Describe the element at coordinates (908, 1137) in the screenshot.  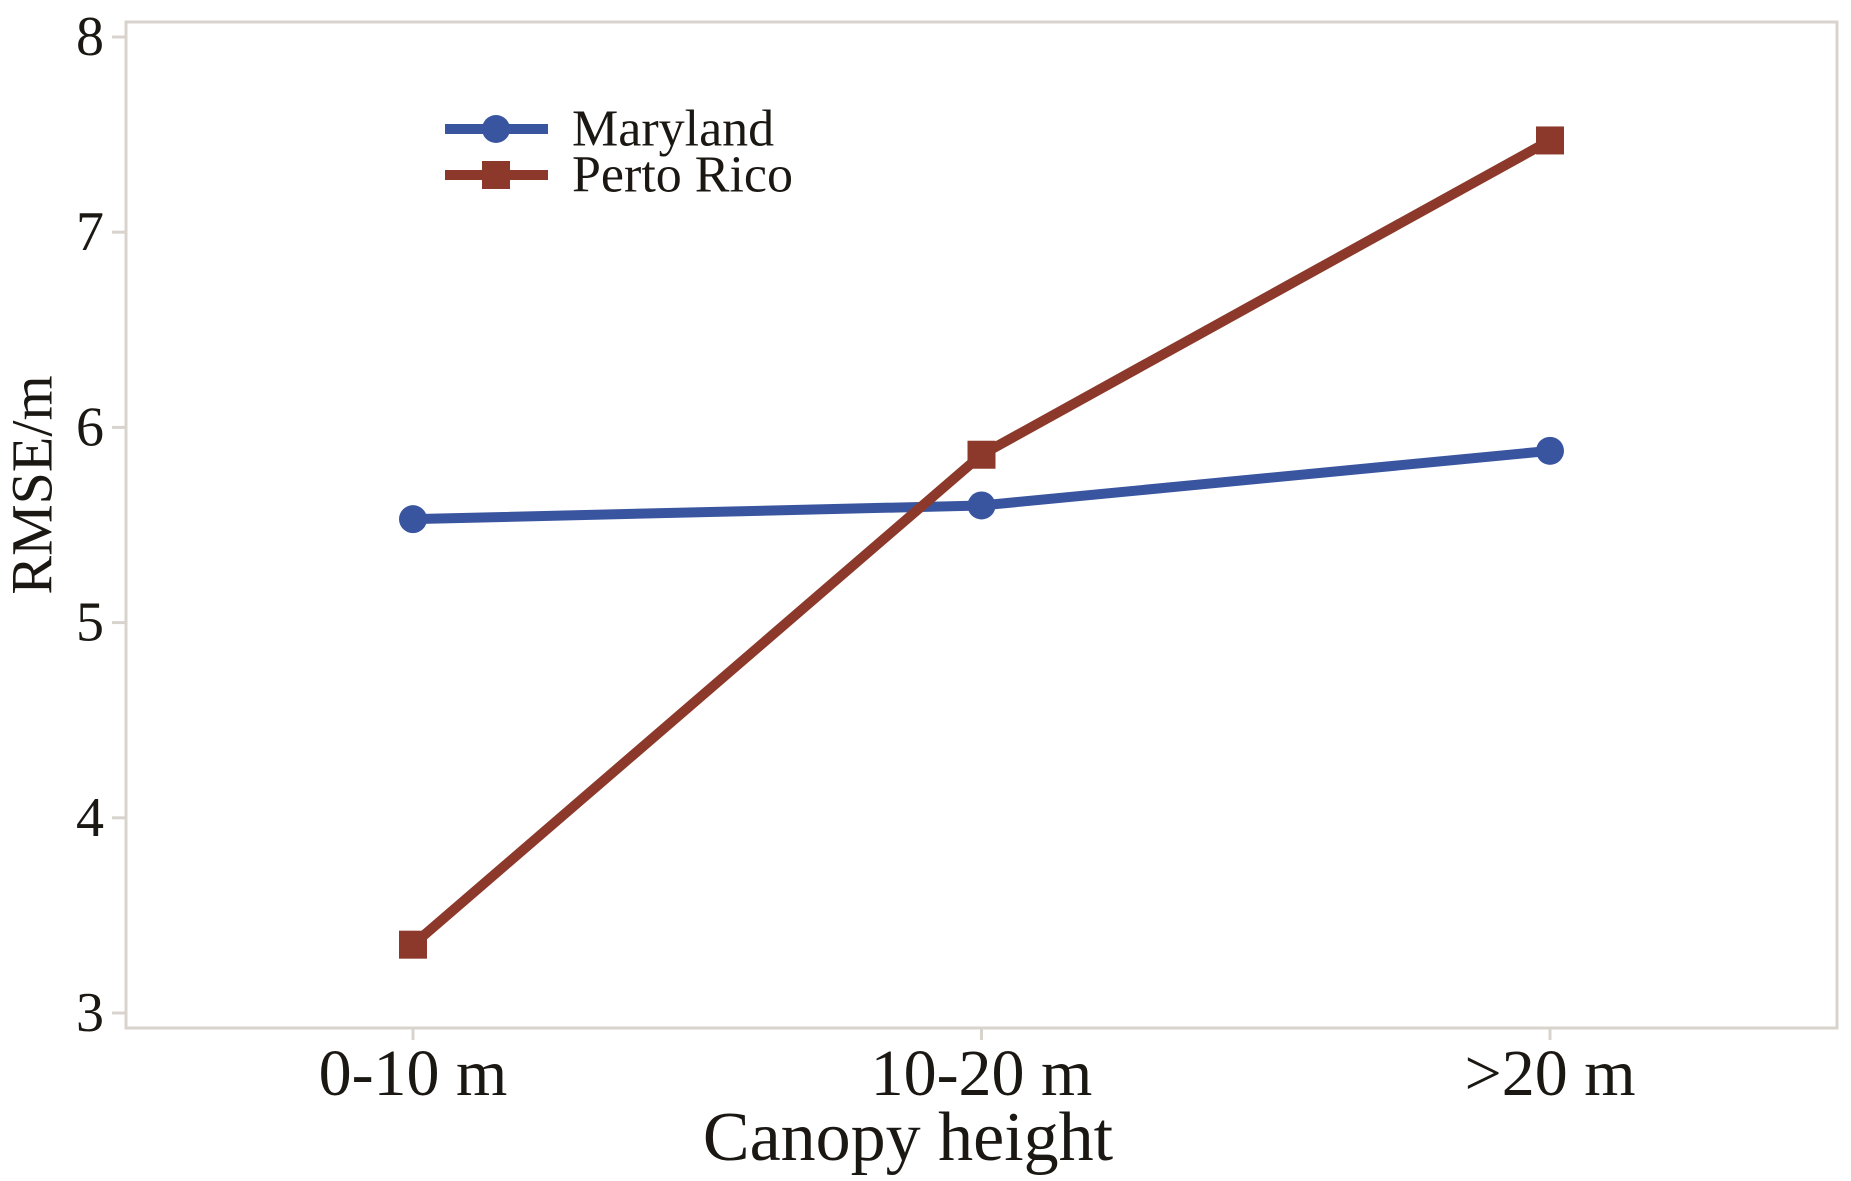
I see `x-axis-label: Canopy height` at that location.